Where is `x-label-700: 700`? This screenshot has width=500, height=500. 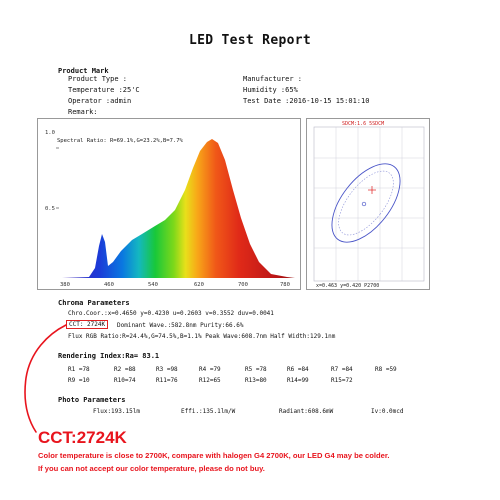 x-label-700: 700 is located at coordinates (243, 285).